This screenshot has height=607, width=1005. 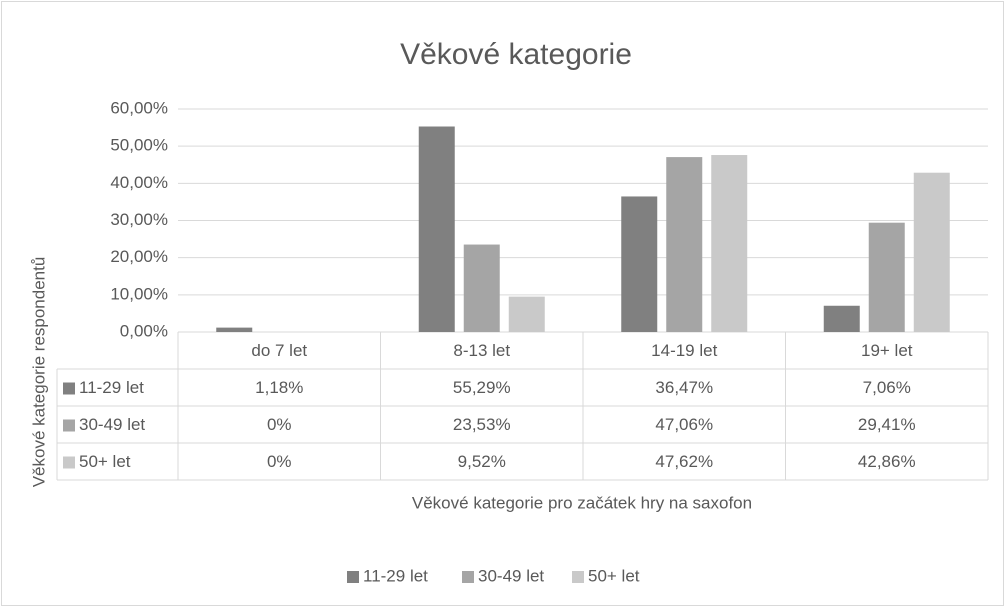 What do you see at coordinates (144, 330) in the screenshot?
I see `y-tick-label: 0,00%` at bounding box center [144, 330].